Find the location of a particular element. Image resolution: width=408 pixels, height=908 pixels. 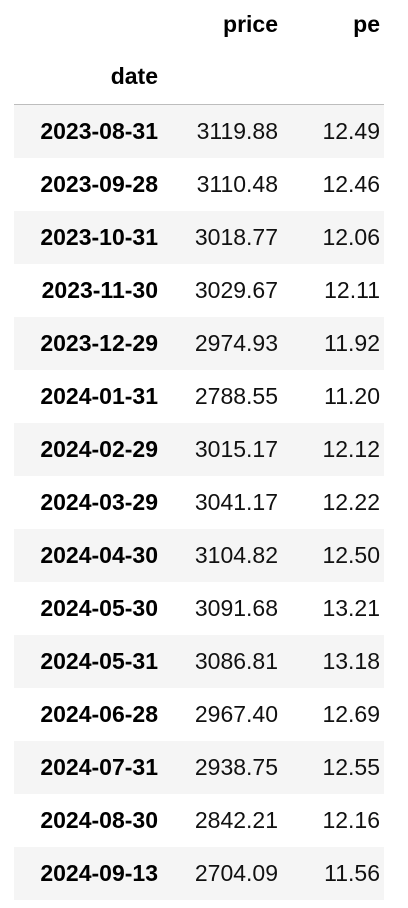

row-index-date: 2024-05-30 is located at coordinates (99, 608).